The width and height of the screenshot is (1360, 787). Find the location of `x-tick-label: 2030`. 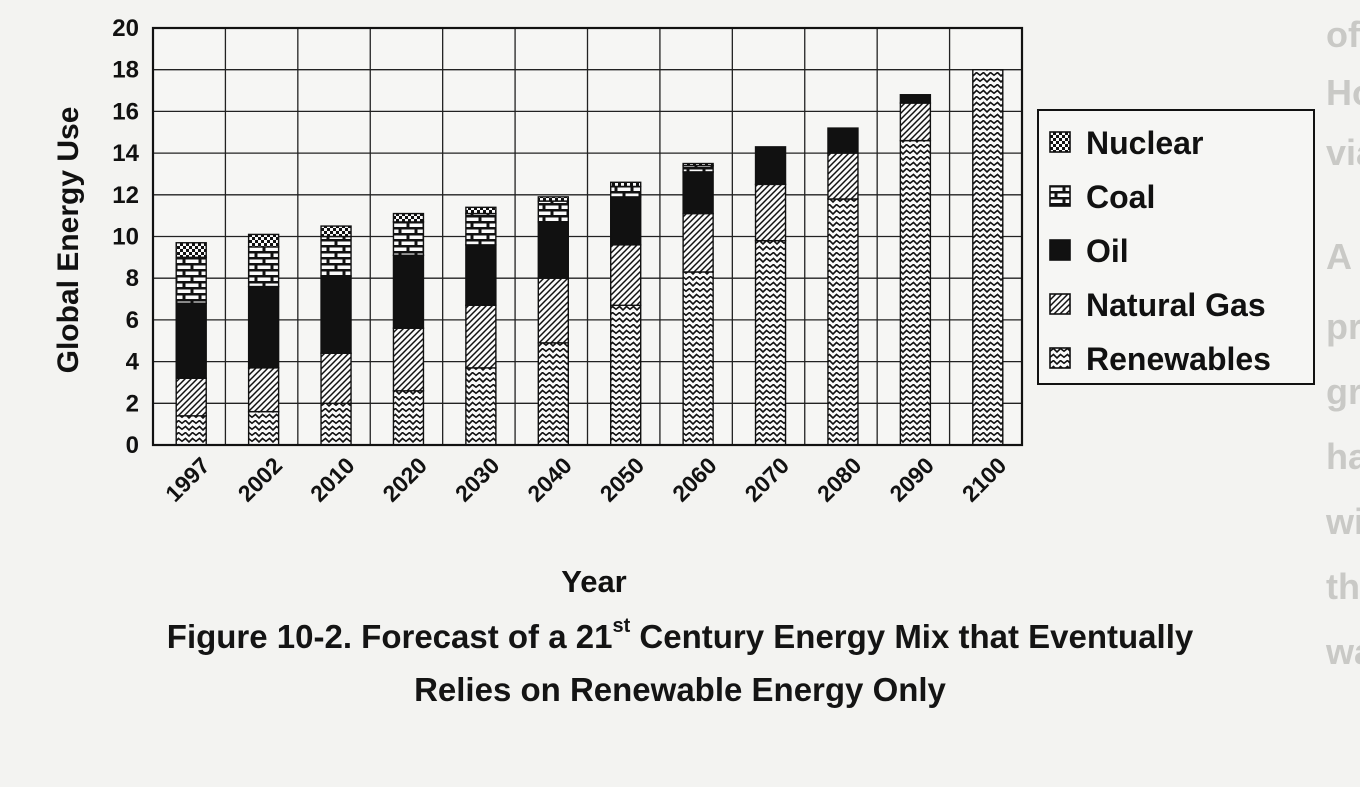

x-tick-label: 2030 is located at coordinates (477, 479).